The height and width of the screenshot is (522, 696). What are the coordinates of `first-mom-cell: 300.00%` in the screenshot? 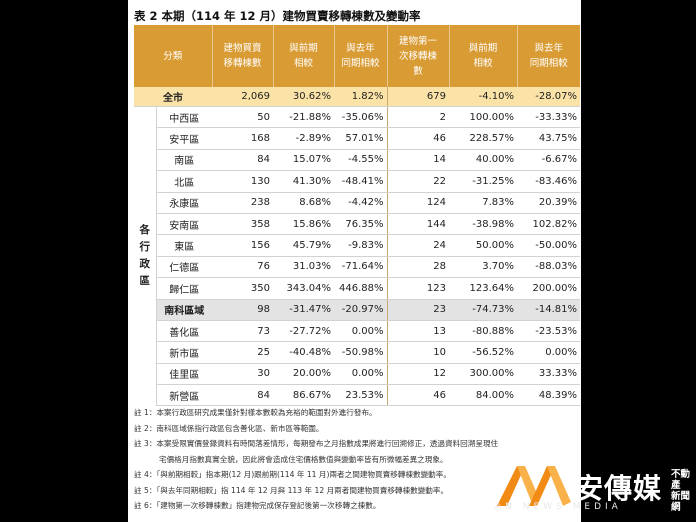 It's located at (483, 374).